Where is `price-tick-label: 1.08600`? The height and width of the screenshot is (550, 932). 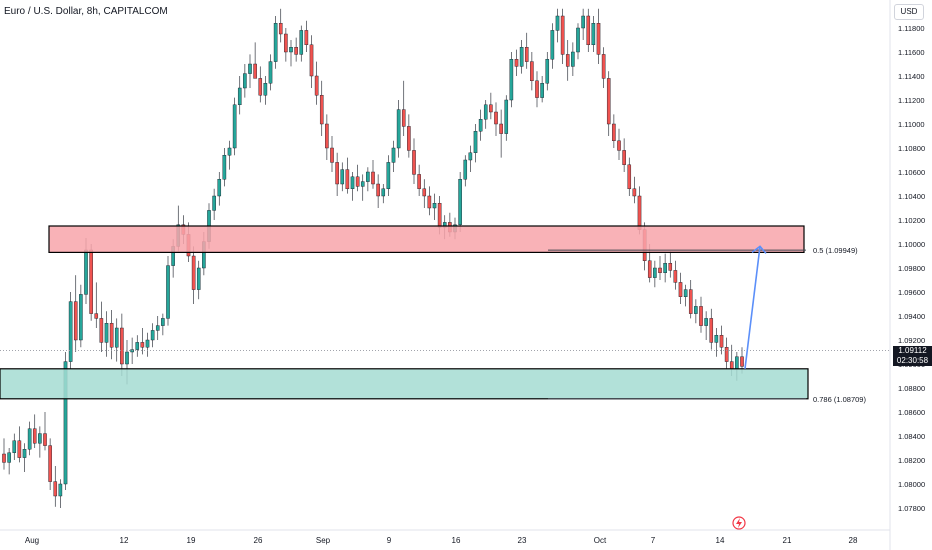 price-tick-label: 1.08600 is located at coordinates (911, 412).